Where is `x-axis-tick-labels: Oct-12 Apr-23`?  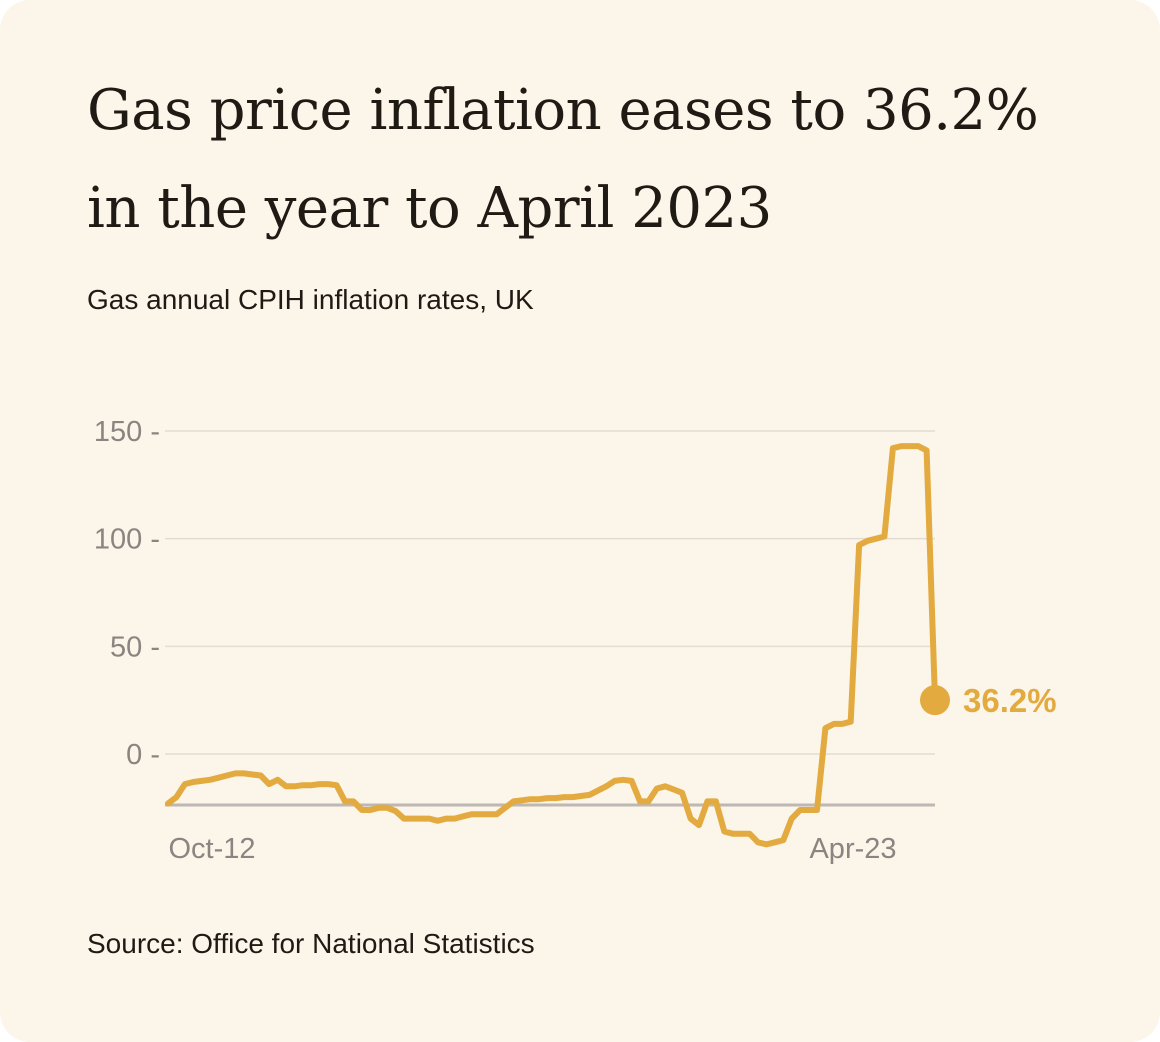 x-axis-tick-labels: Oct-12 Apr-23 is located at coordinates (532, 849).